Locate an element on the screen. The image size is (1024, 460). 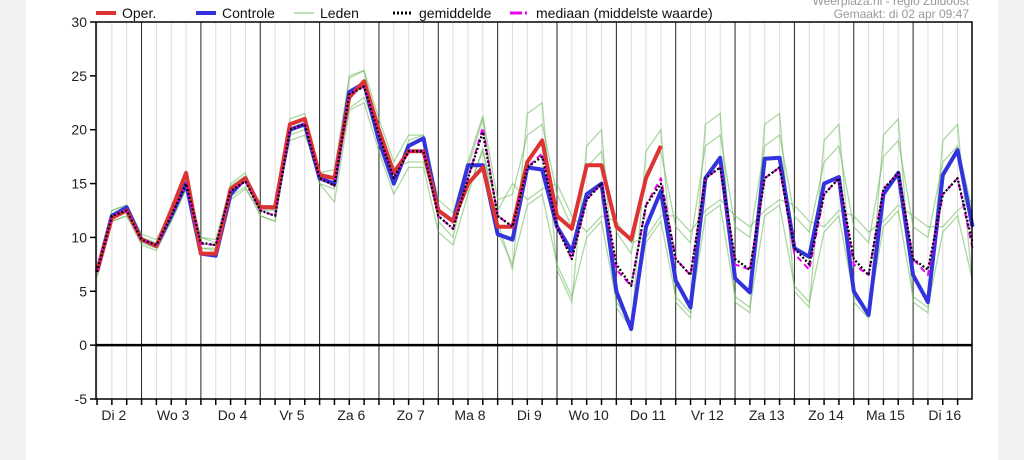
x-tick-label: Do 4 is located at coordinates (233, 415).